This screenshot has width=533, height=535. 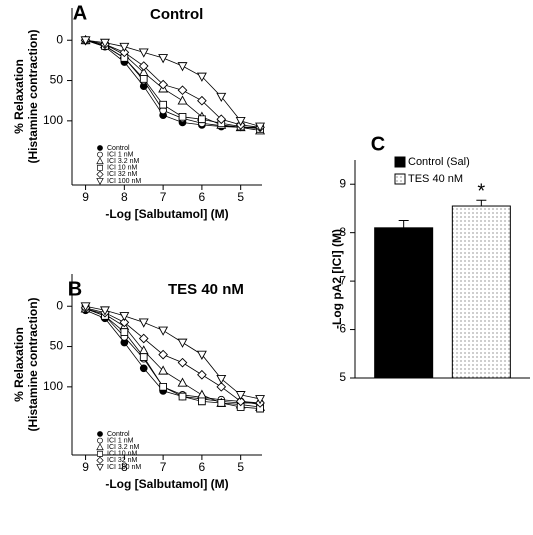 I want to click on y-tick-label: 6, so click(x=342, y=329).